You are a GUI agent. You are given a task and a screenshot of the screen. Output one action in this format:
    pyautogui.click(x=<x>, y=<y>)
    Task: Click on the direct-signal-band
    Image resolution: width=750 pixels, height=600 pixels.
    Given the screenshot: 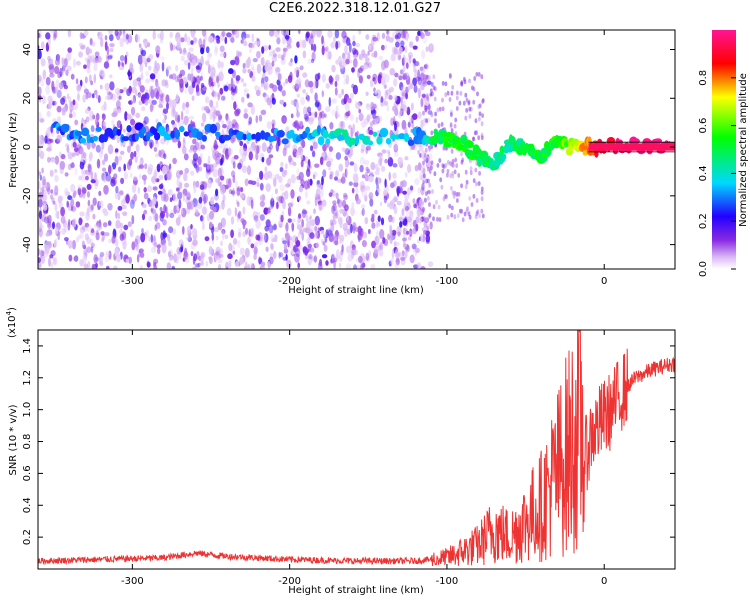 What is the action you would take?
    pyautogui.click(x=631, y=147)
    